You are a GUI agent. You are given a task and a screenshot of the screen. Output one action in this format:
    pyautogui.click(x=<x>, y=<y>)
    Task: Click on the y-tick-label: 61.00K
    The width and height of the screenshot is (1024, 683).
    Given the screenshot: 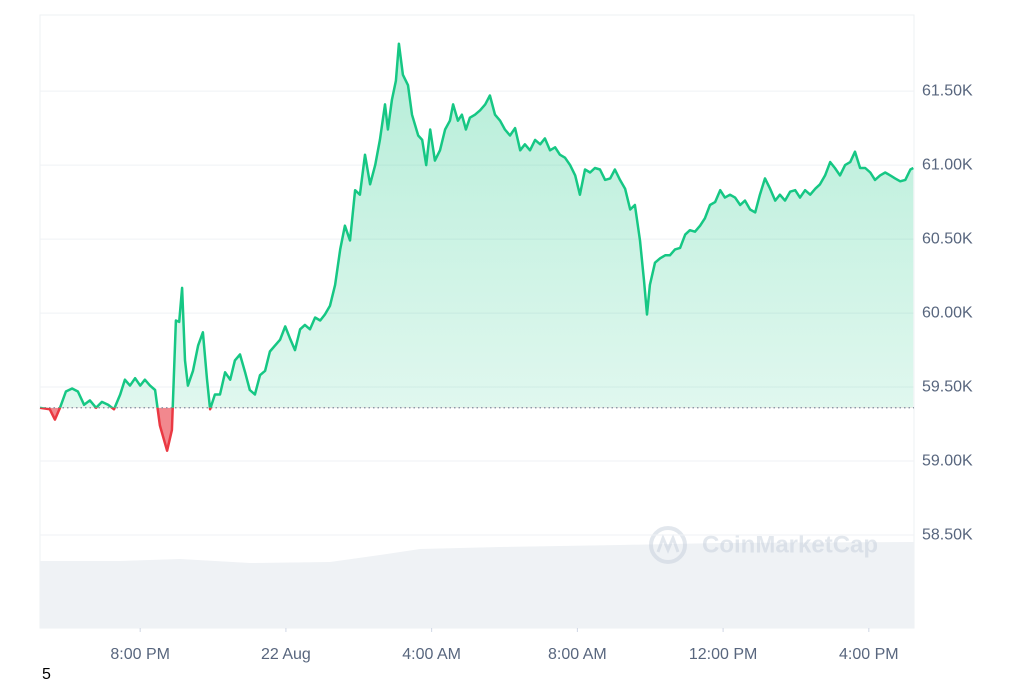 What is the action you would take?
    pyautogui.click(x=947, y=164)
    